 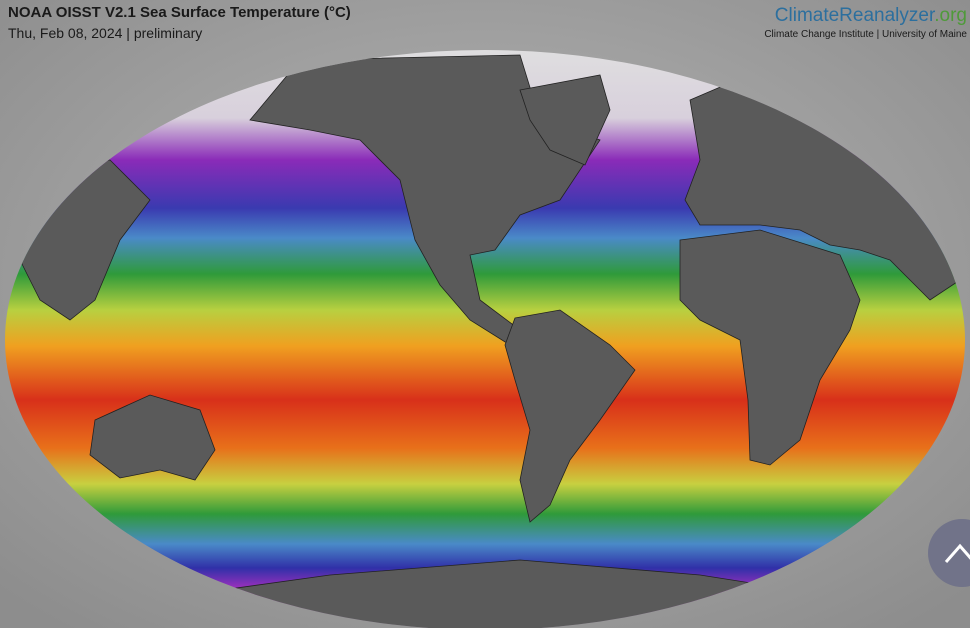 What do you see at coordinates (105, 33) in the screenshot?
I see `map-subtitle: Thu, Feb 08, 2024 | preliminary` at bounding box center [105, 33].